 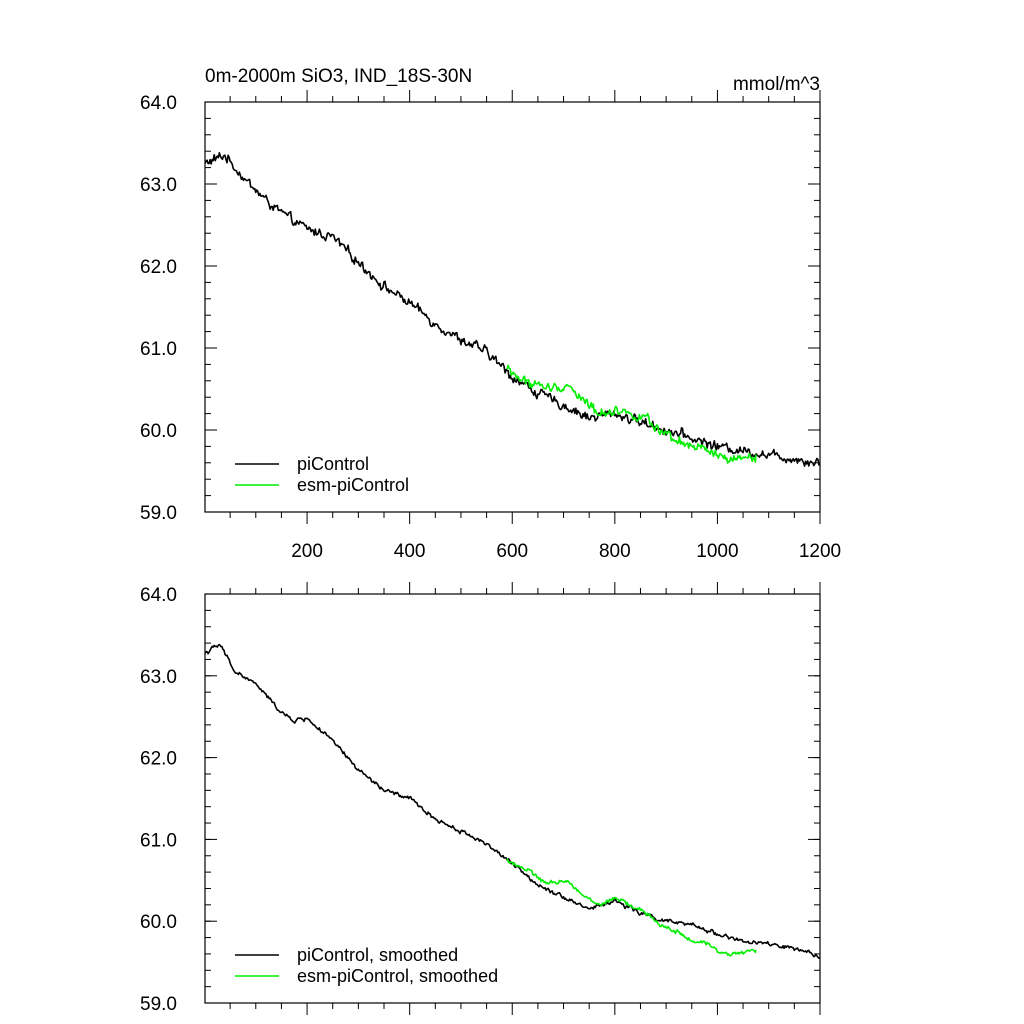 What do you see at coordinates (717, 551) in the screenshot?
I see `x-tick-label: 1000` at bounding box center [717, 551].